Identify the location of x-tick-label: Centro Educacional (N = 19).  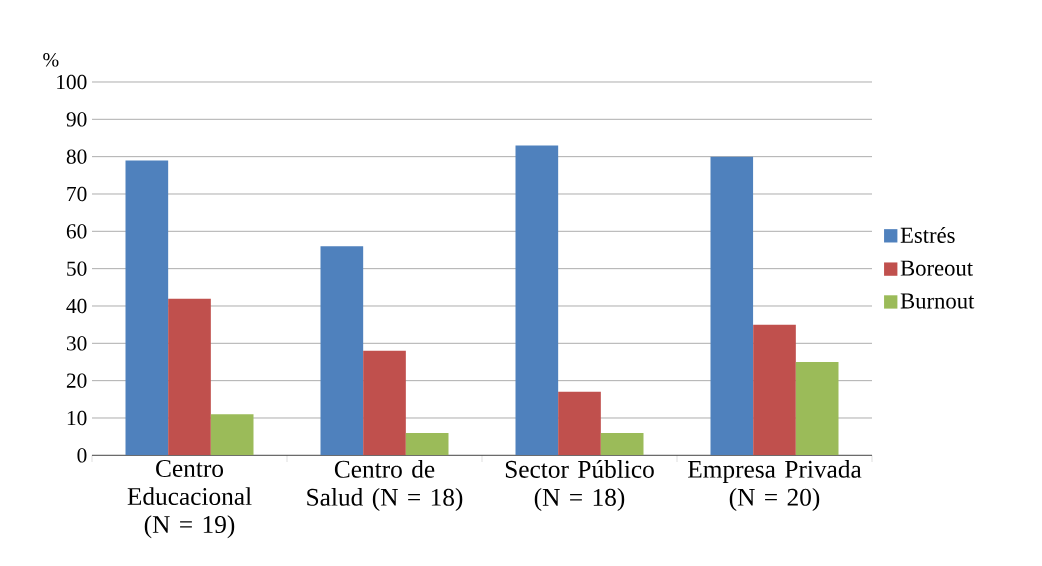
(189, 499).